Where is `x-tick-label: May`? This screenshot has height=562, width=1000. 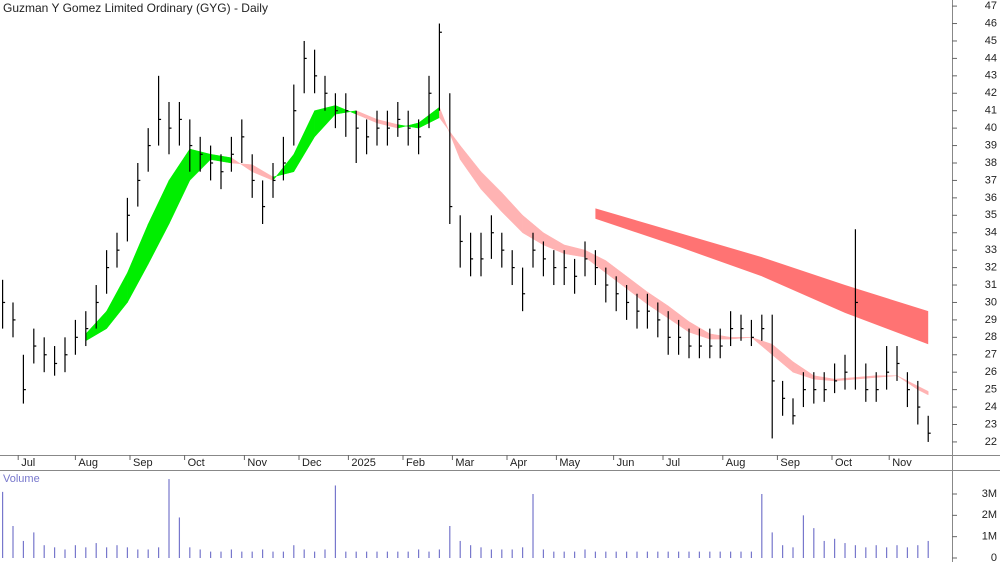 x-tick-label: May is located at coordinates (569, 463).